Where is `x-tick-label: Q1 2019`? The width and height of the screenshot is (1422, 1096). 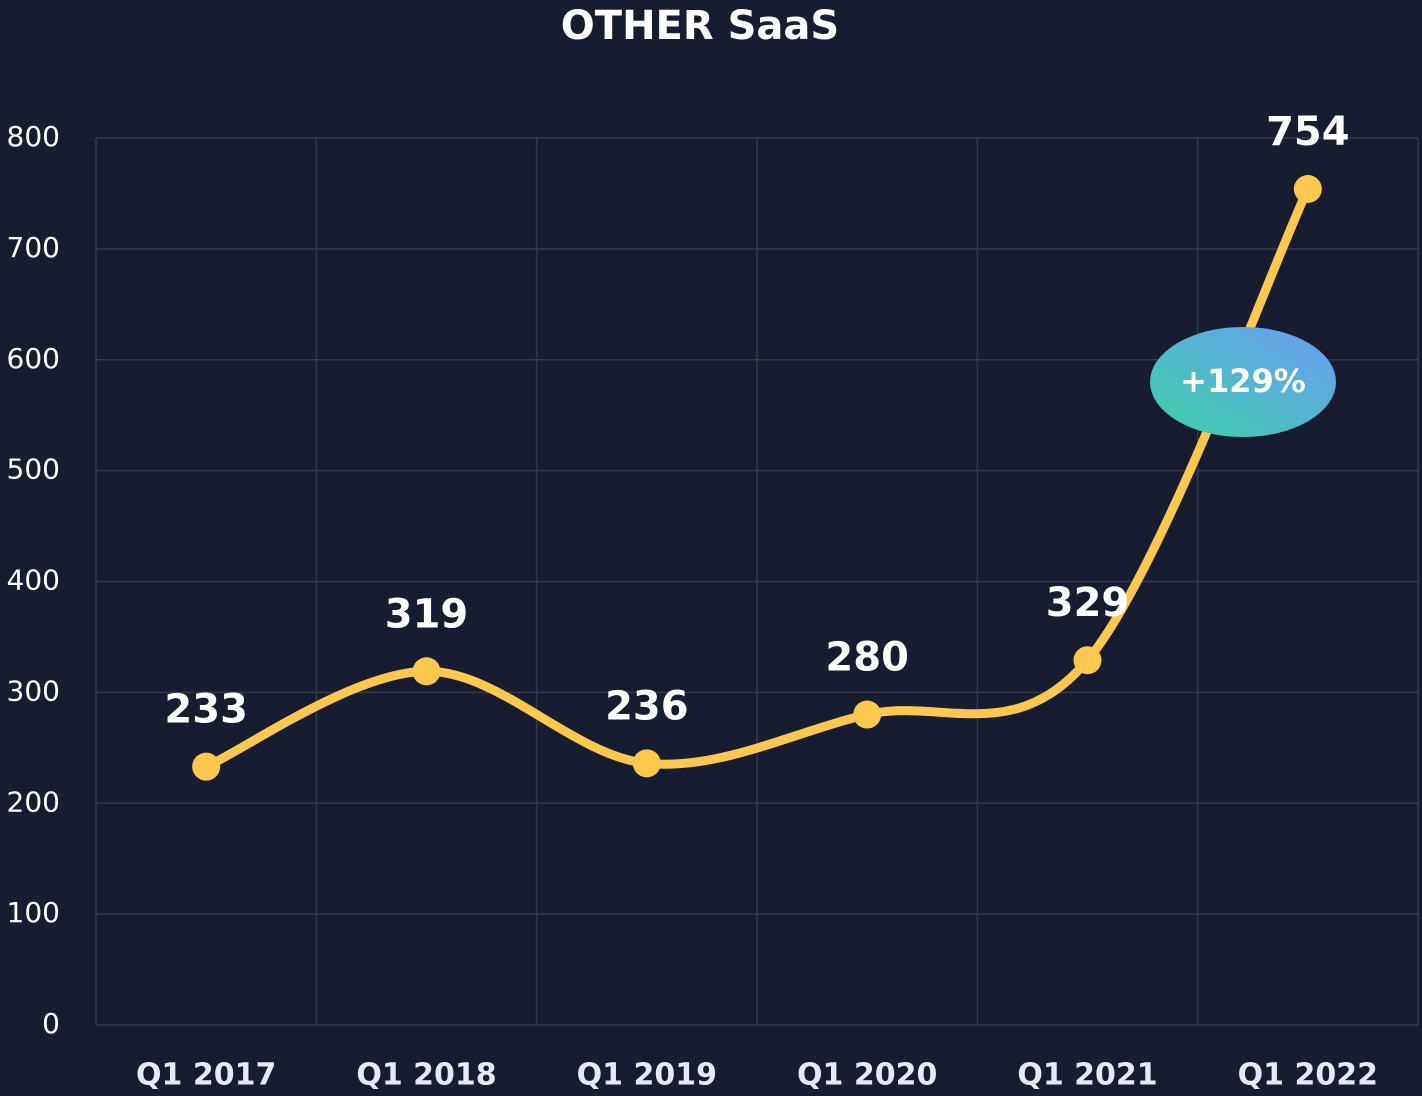 x-tick-label: Q1 2019 is located at coordinates (647, 1075).